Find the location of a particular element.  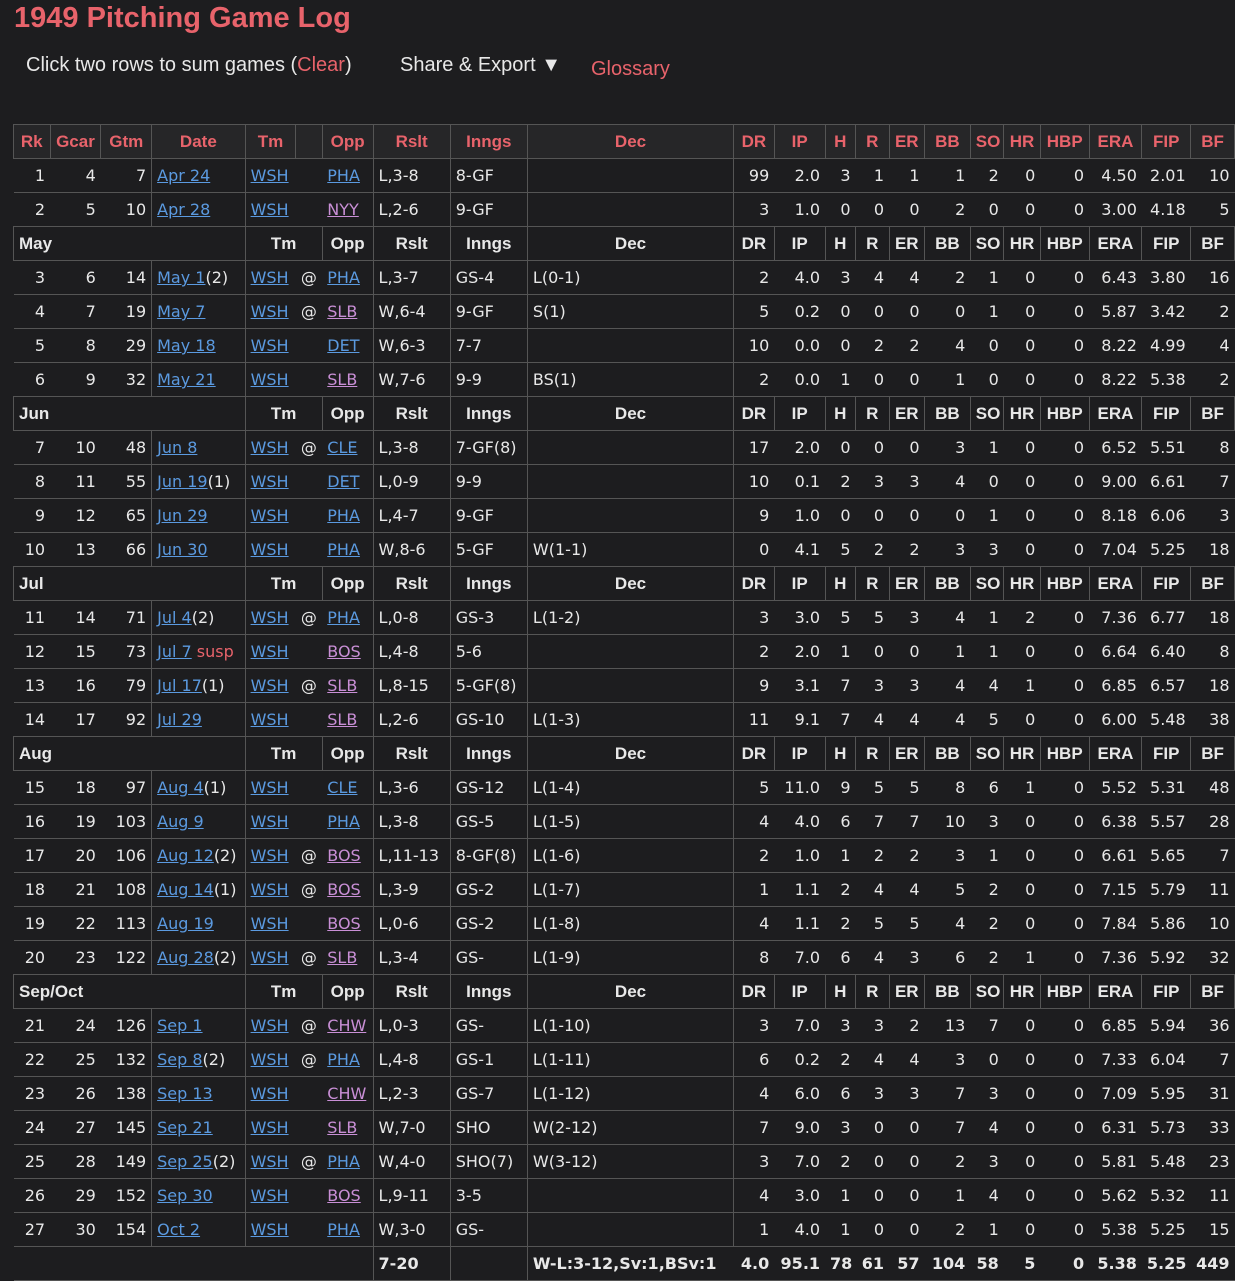

date-link: Jul 29 is located at coordinates (179, 719).